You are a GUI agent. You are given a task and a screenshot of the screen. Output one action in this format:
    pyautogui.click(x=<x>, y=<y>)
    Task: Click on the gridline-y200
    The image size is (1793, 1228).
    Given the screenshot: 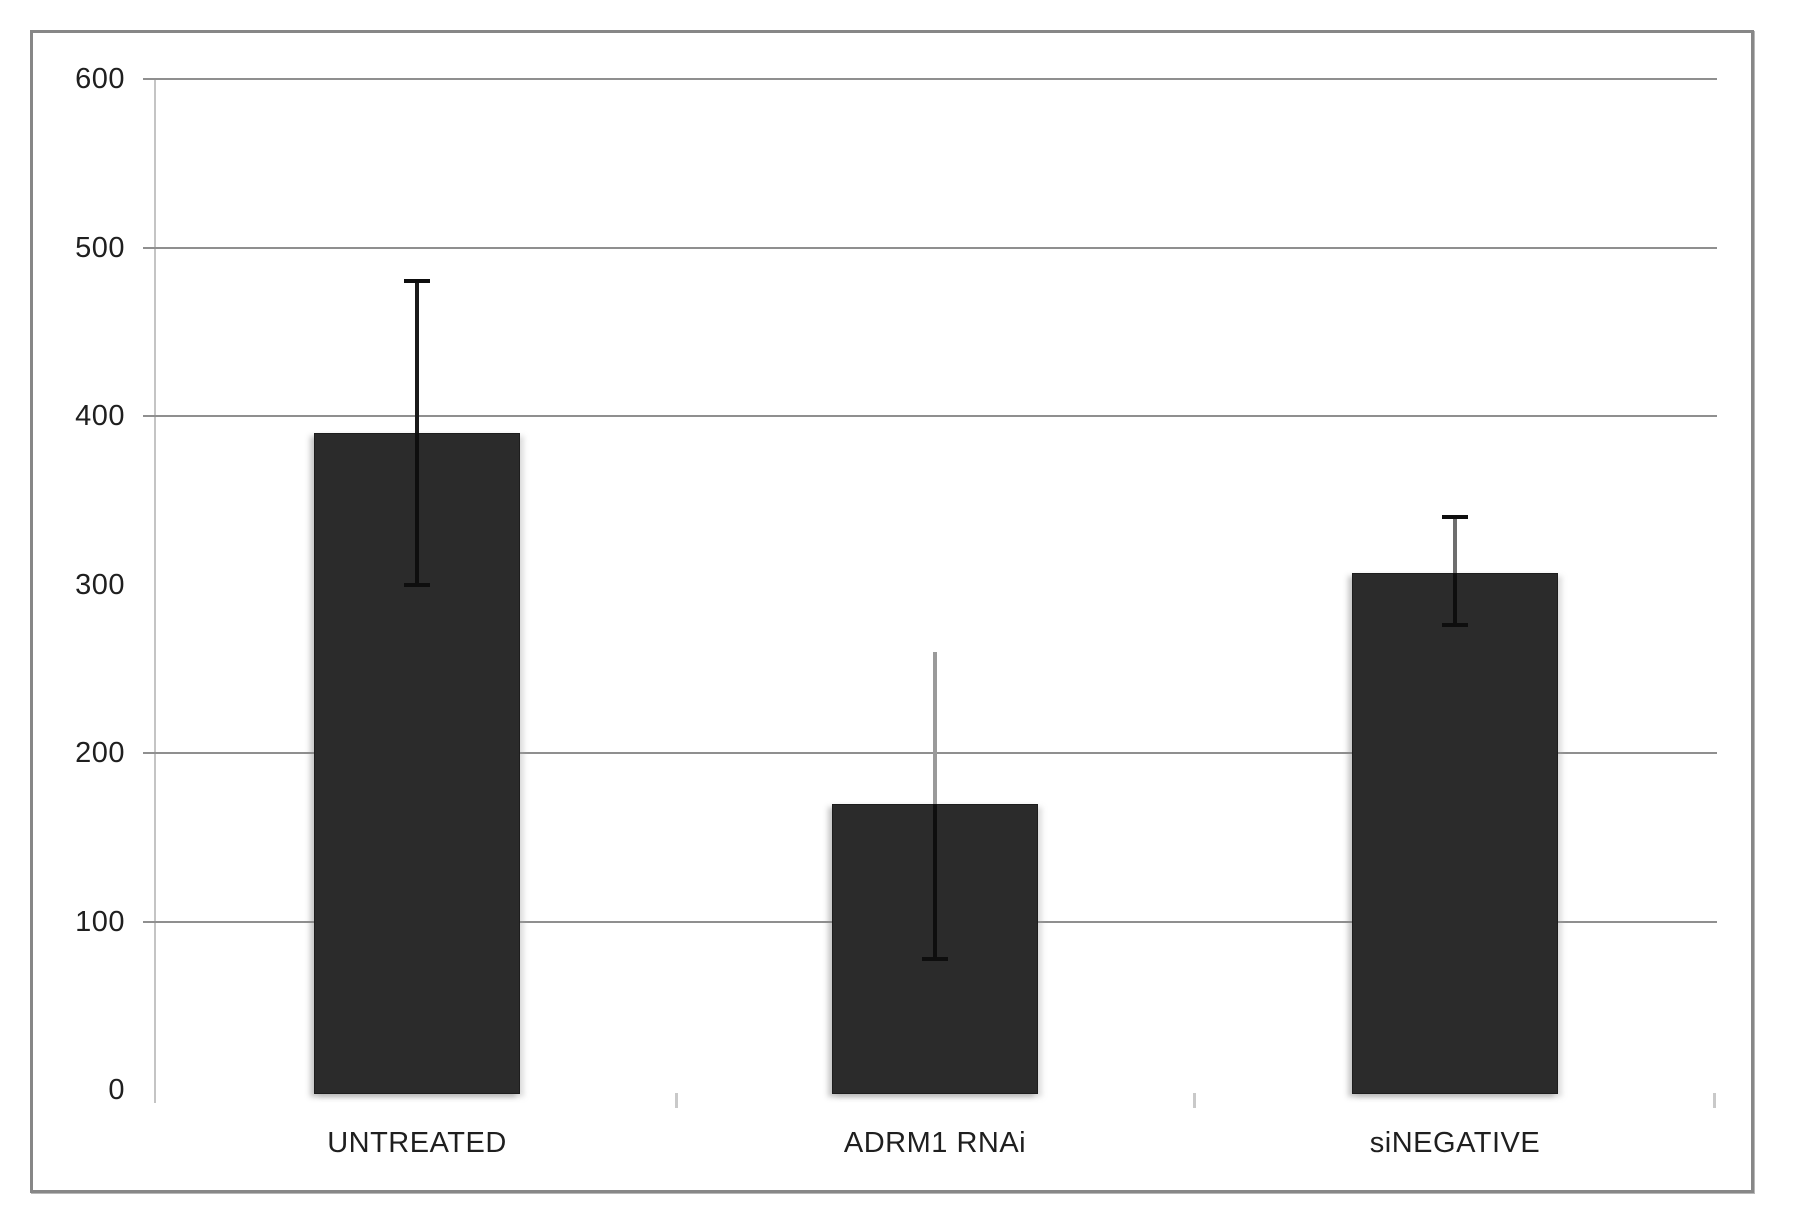 What is the action you would take?
    pyautogui.click(x=930, y=753)
    